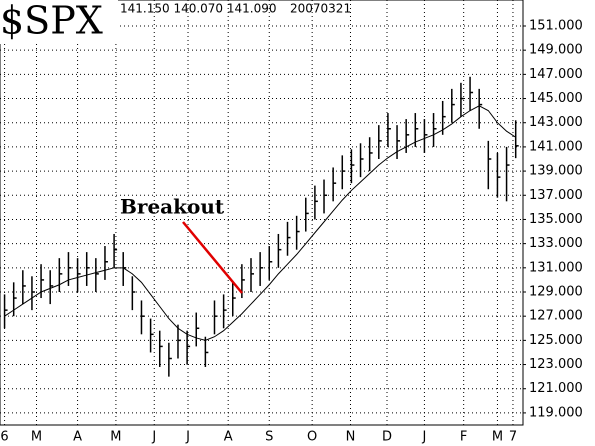  What do you see at coordinates (556, 25) in the screenshot?
I see `y-tick-label: 151.000` at bounding box center [556, 25].